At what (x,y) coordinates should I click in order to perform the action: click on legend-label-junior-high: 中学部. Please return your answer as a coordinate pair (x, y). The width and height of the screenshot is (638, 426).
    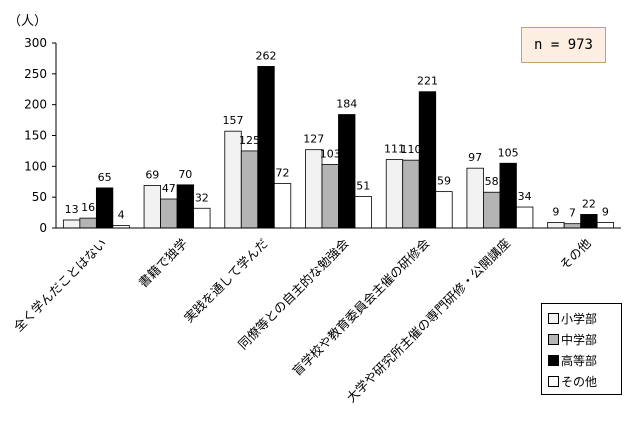
    Looking at the image, I should click on (579, 340).